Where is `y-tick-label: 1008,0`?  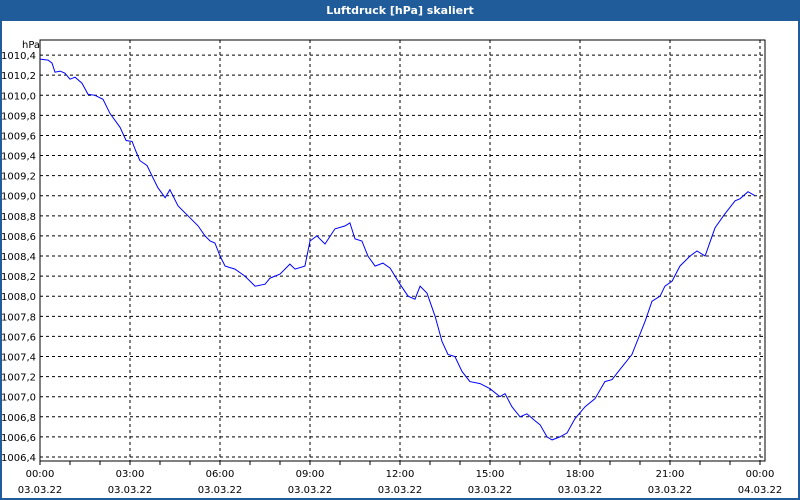 y-tick-label: 1008,0 is located at coordinates (18, 297).